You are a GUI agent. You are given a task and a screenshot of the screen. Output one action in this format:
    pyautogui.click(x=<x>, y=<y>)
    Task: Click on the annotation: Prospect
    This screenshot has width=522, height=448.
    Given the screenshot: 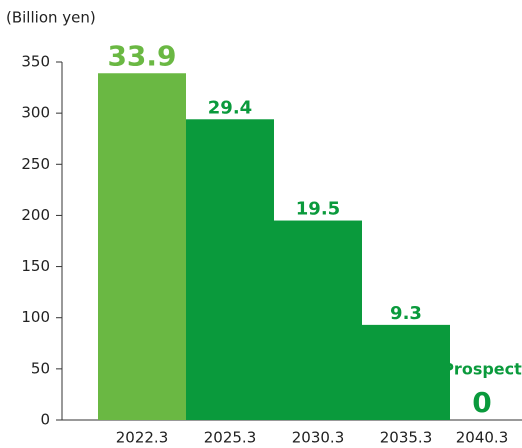 What is the action you would take?
    pyautogui.click(x=482, y=369)
    